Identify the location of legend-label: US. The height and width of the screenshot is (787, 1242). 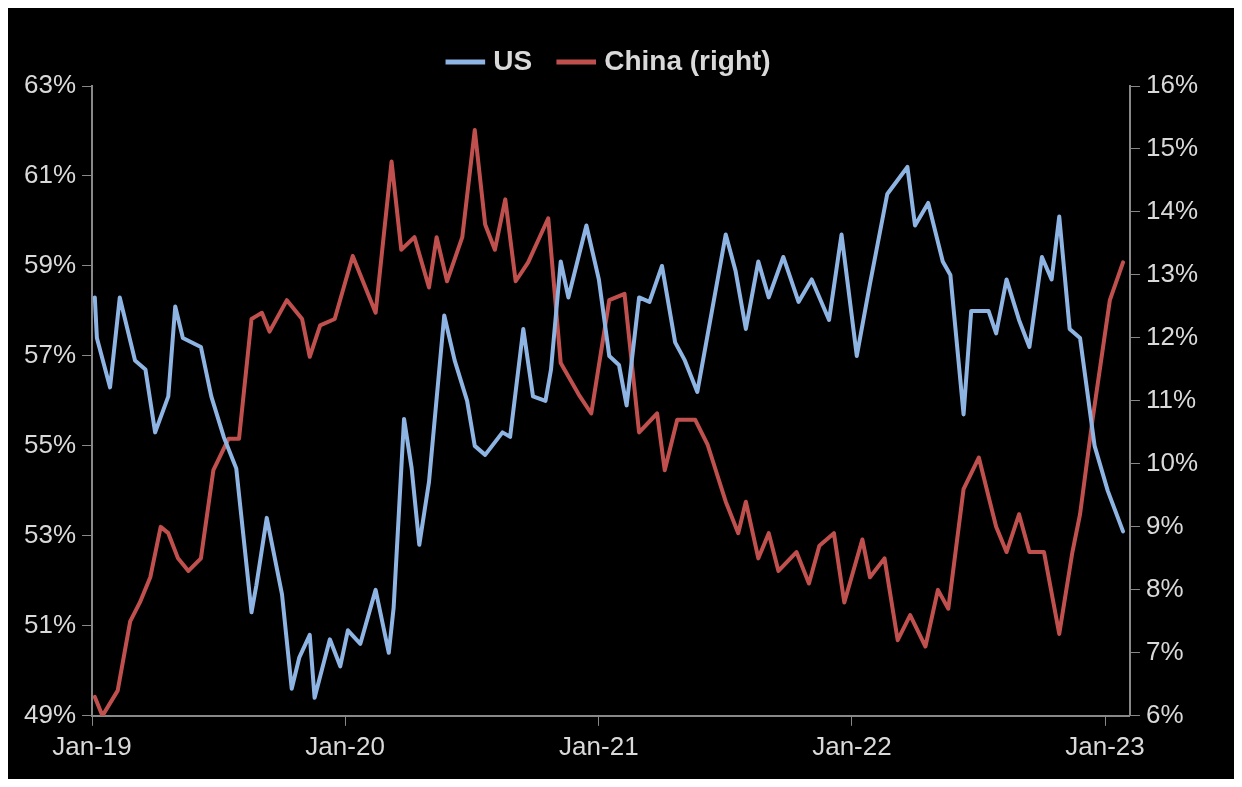
(513, 60).